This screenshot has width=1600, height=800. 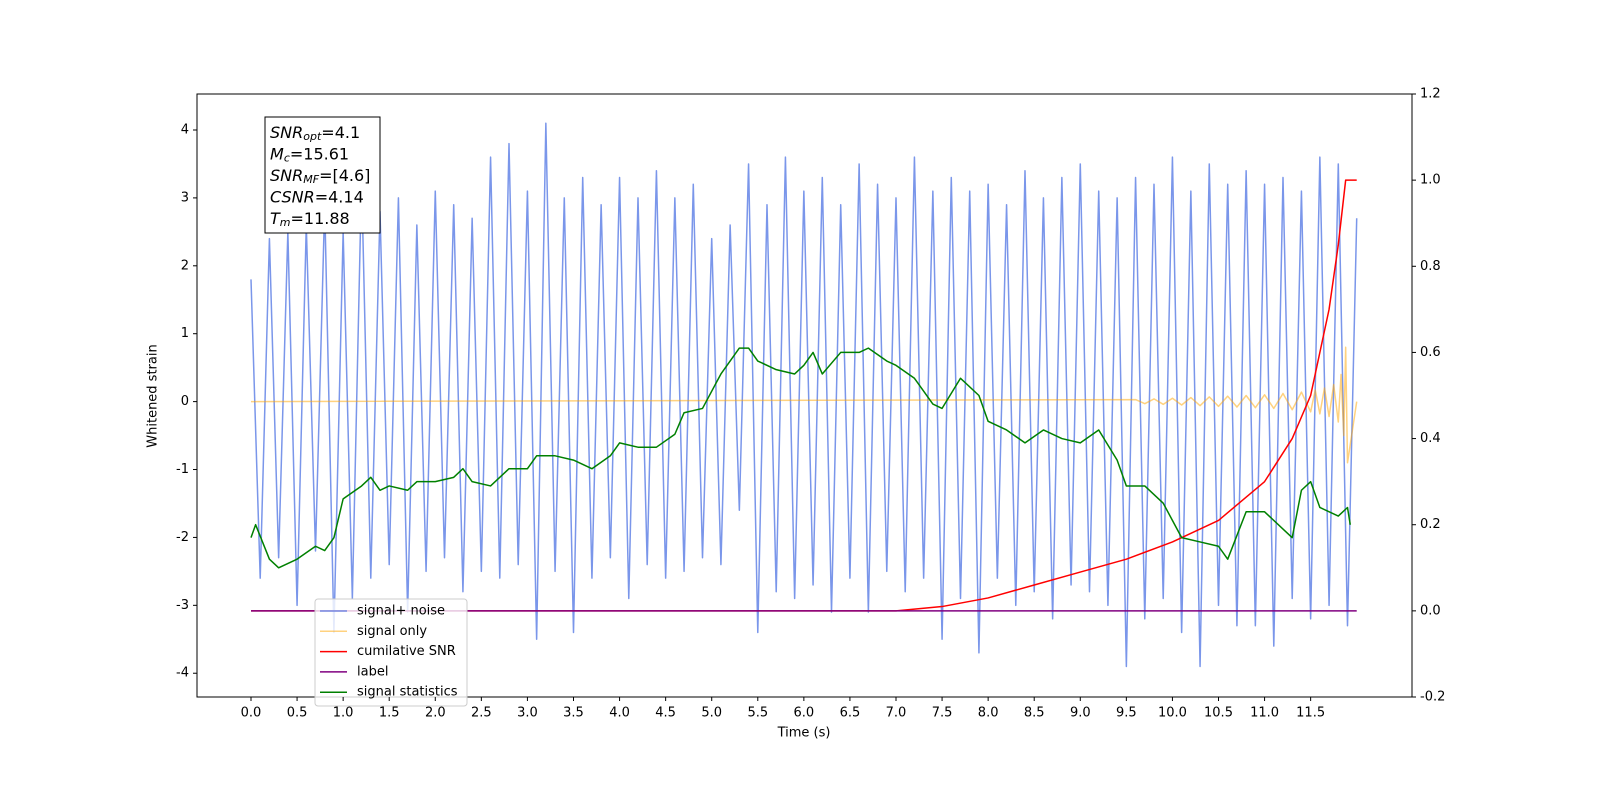 I want to click on y-tick-label: -3, so click(x=182, y=605).